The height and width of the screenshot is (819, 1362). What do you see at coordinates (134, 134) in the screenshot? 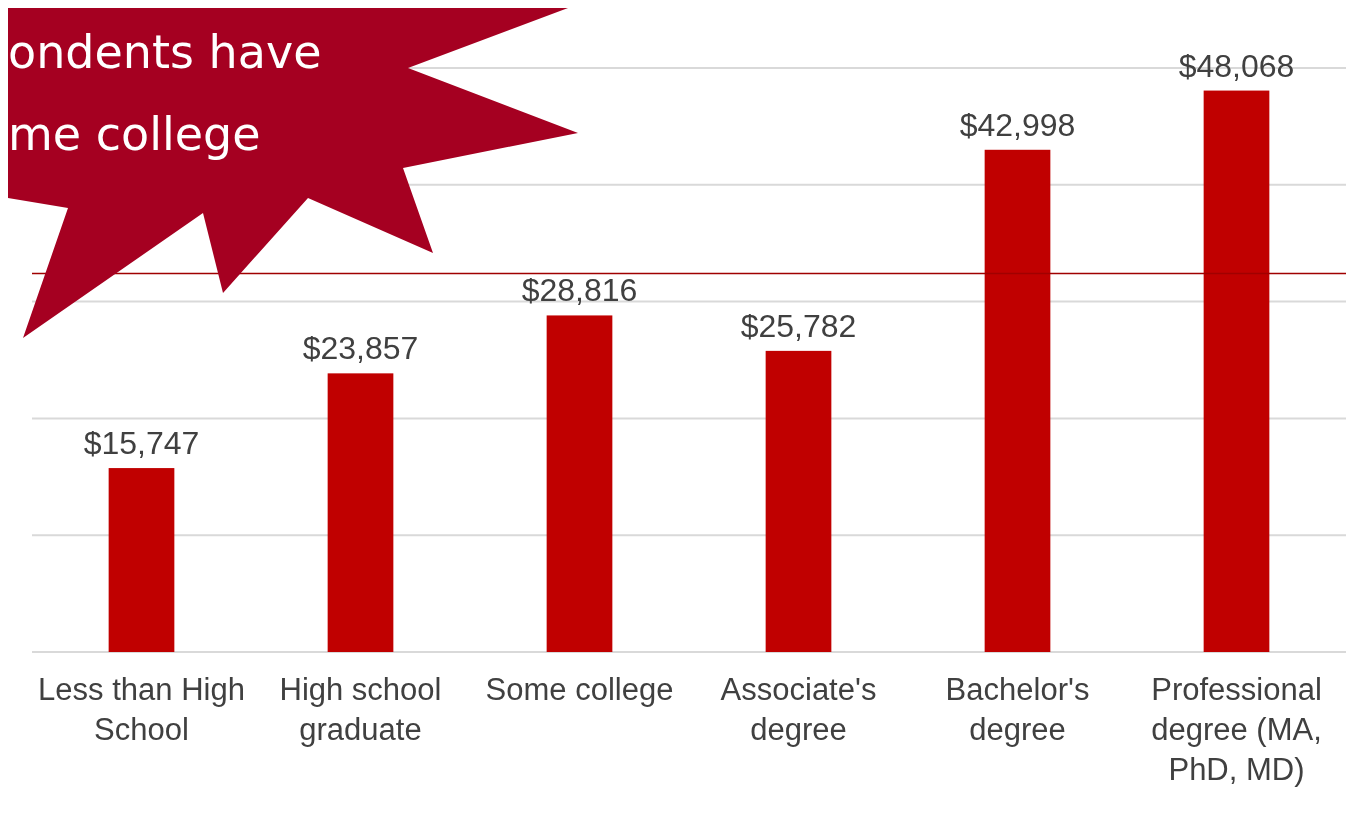
I see `annotation: me college` at bounding box center [134, 134].